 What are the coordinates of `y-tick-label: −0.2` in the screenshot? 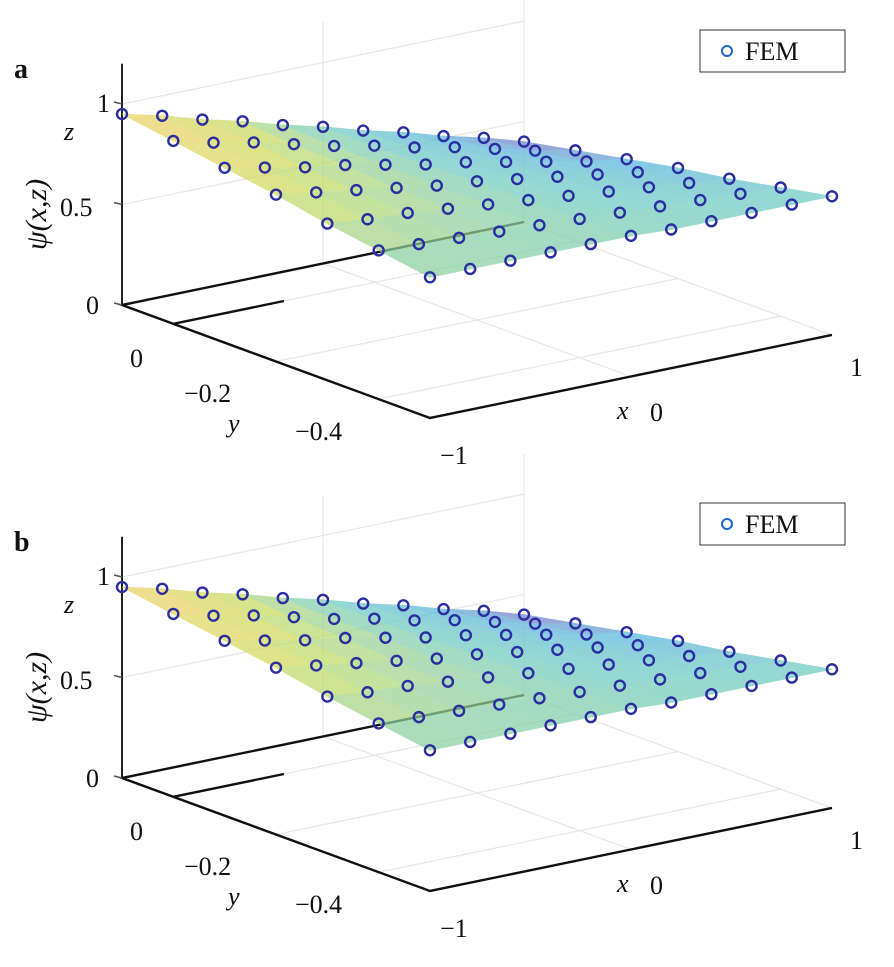 It's located at (207, 393).